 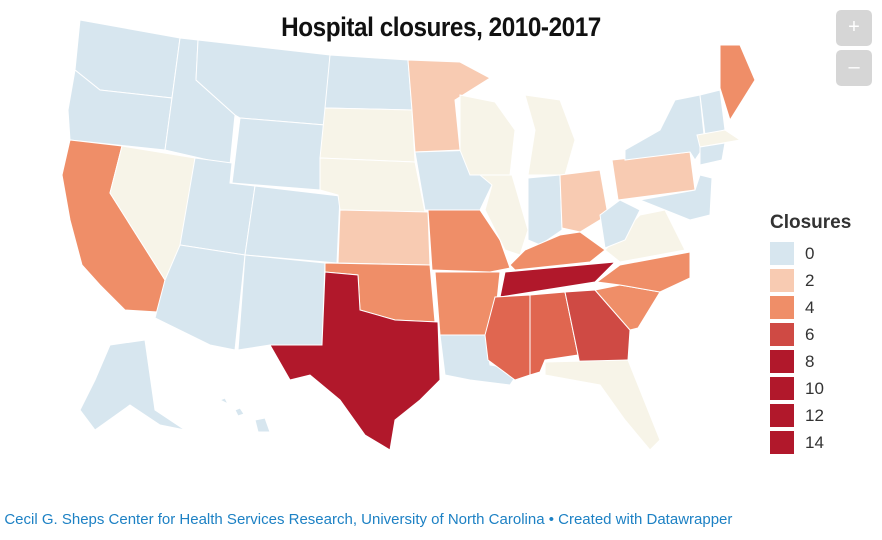 What do you see at coordinates (712, 112) in the screenshot?
I see `state-vermont-nh` at bounding box center [712, 112].